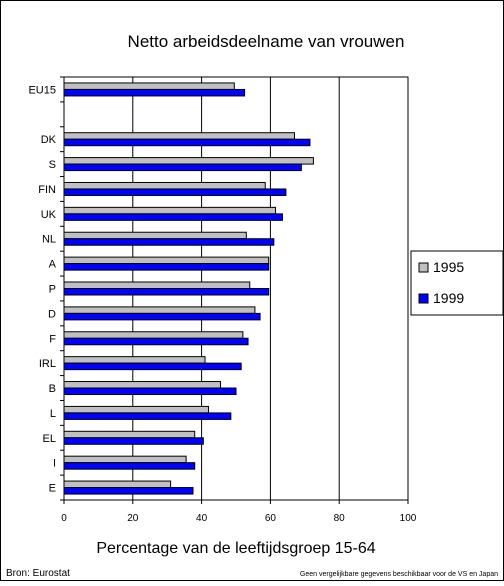 This screenshot has height=586, width=504. I want to click on y-tick-label: D, so click(52, 314).